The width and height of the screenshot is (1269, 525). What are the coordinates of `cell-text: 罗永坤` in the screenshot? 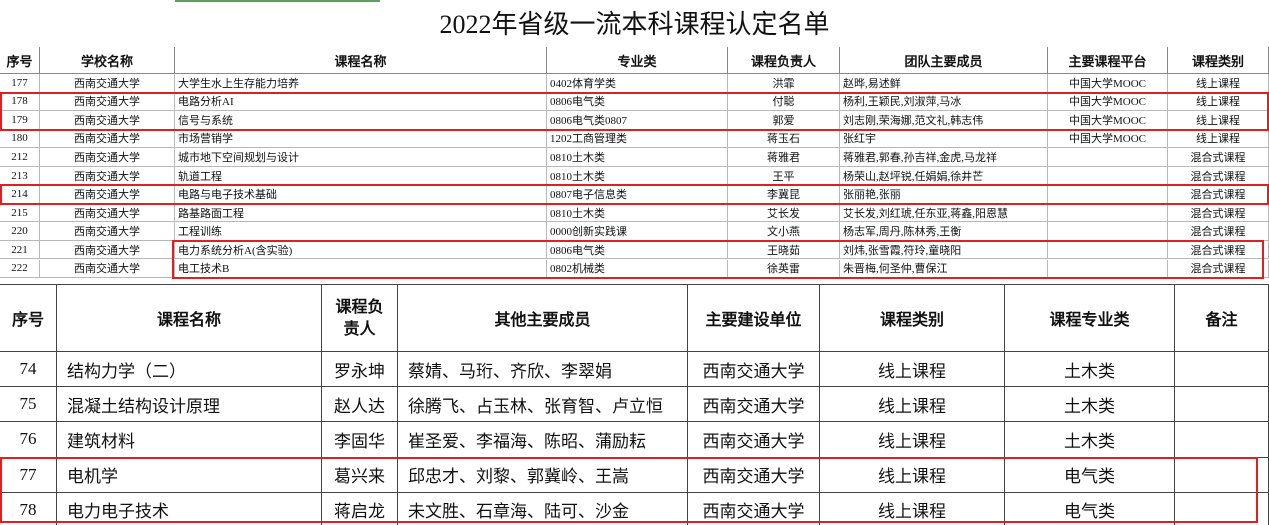 It's located at (359, 371).